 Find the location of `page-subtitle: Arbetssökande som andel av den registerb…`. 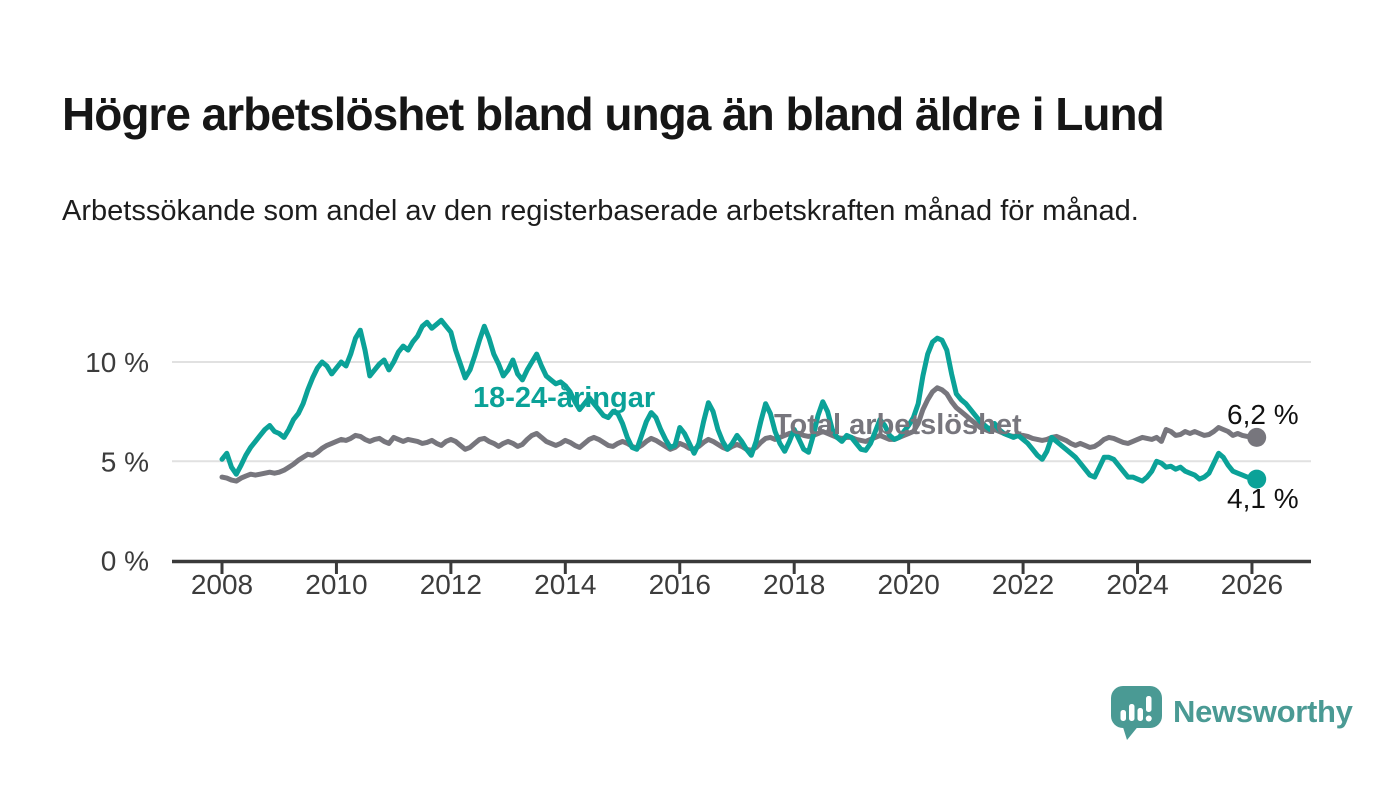

page-subtitle: Arbetssökande som andel av den registerb… is located at coordinates (600, 211).